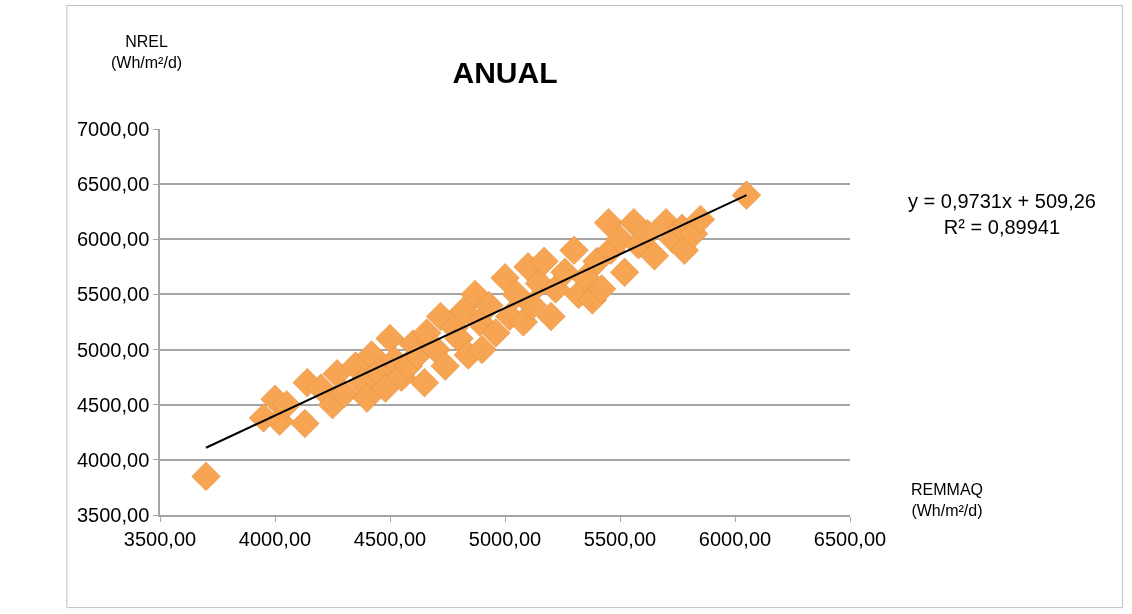 The image size is (1132, 614). What do you see at coordinates (1002, 214) in the screenshot?
I see `text: y = 0,9731x + 509,26 R² = 0,89941` at bounding box center [1002, 214].